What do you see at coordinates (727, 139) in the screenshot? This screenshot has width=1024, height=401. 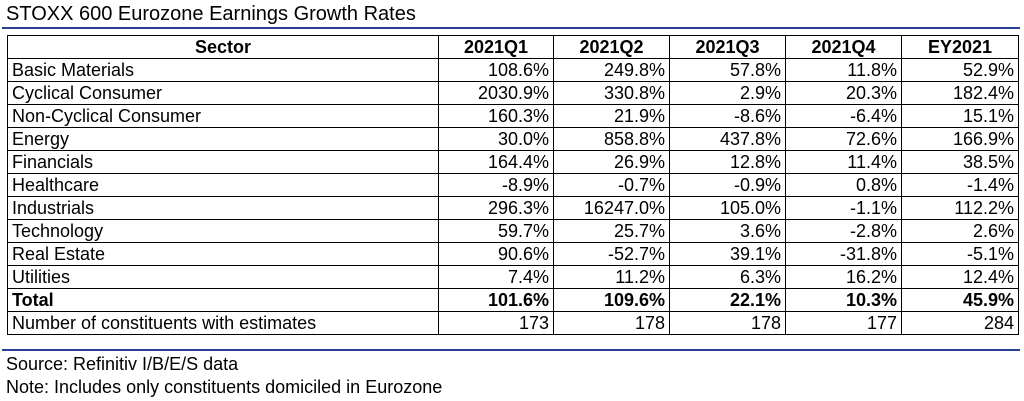 I see `value-cell: 437.8%` at bounding box center [727, 139].